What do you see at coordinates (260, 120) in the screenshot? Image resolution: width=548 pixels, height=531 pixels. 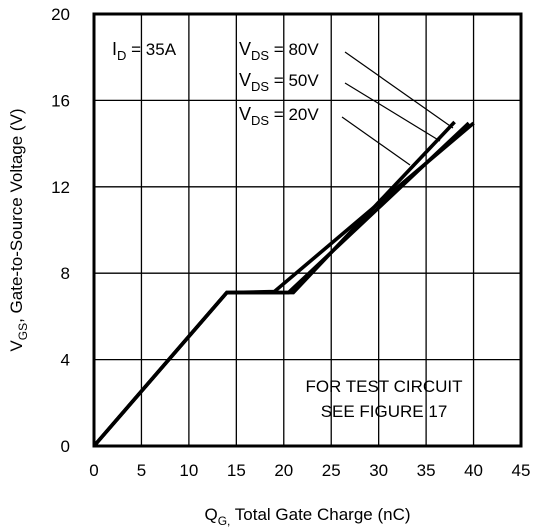 I see `vds-20v-subscript: DS` at bounding box center [260, 120].